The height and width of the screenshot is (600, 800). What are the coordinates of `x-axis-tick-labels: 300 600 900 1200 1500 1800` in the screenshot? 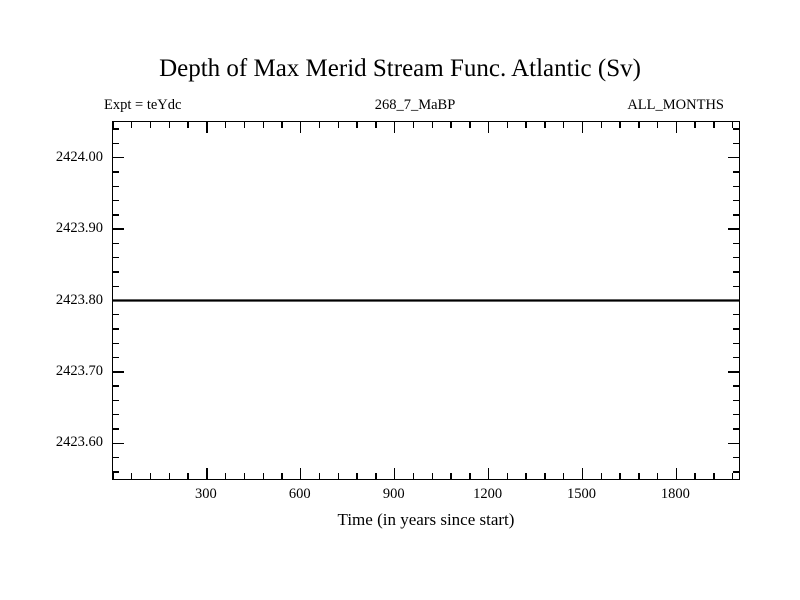 It's located at (426, 497).